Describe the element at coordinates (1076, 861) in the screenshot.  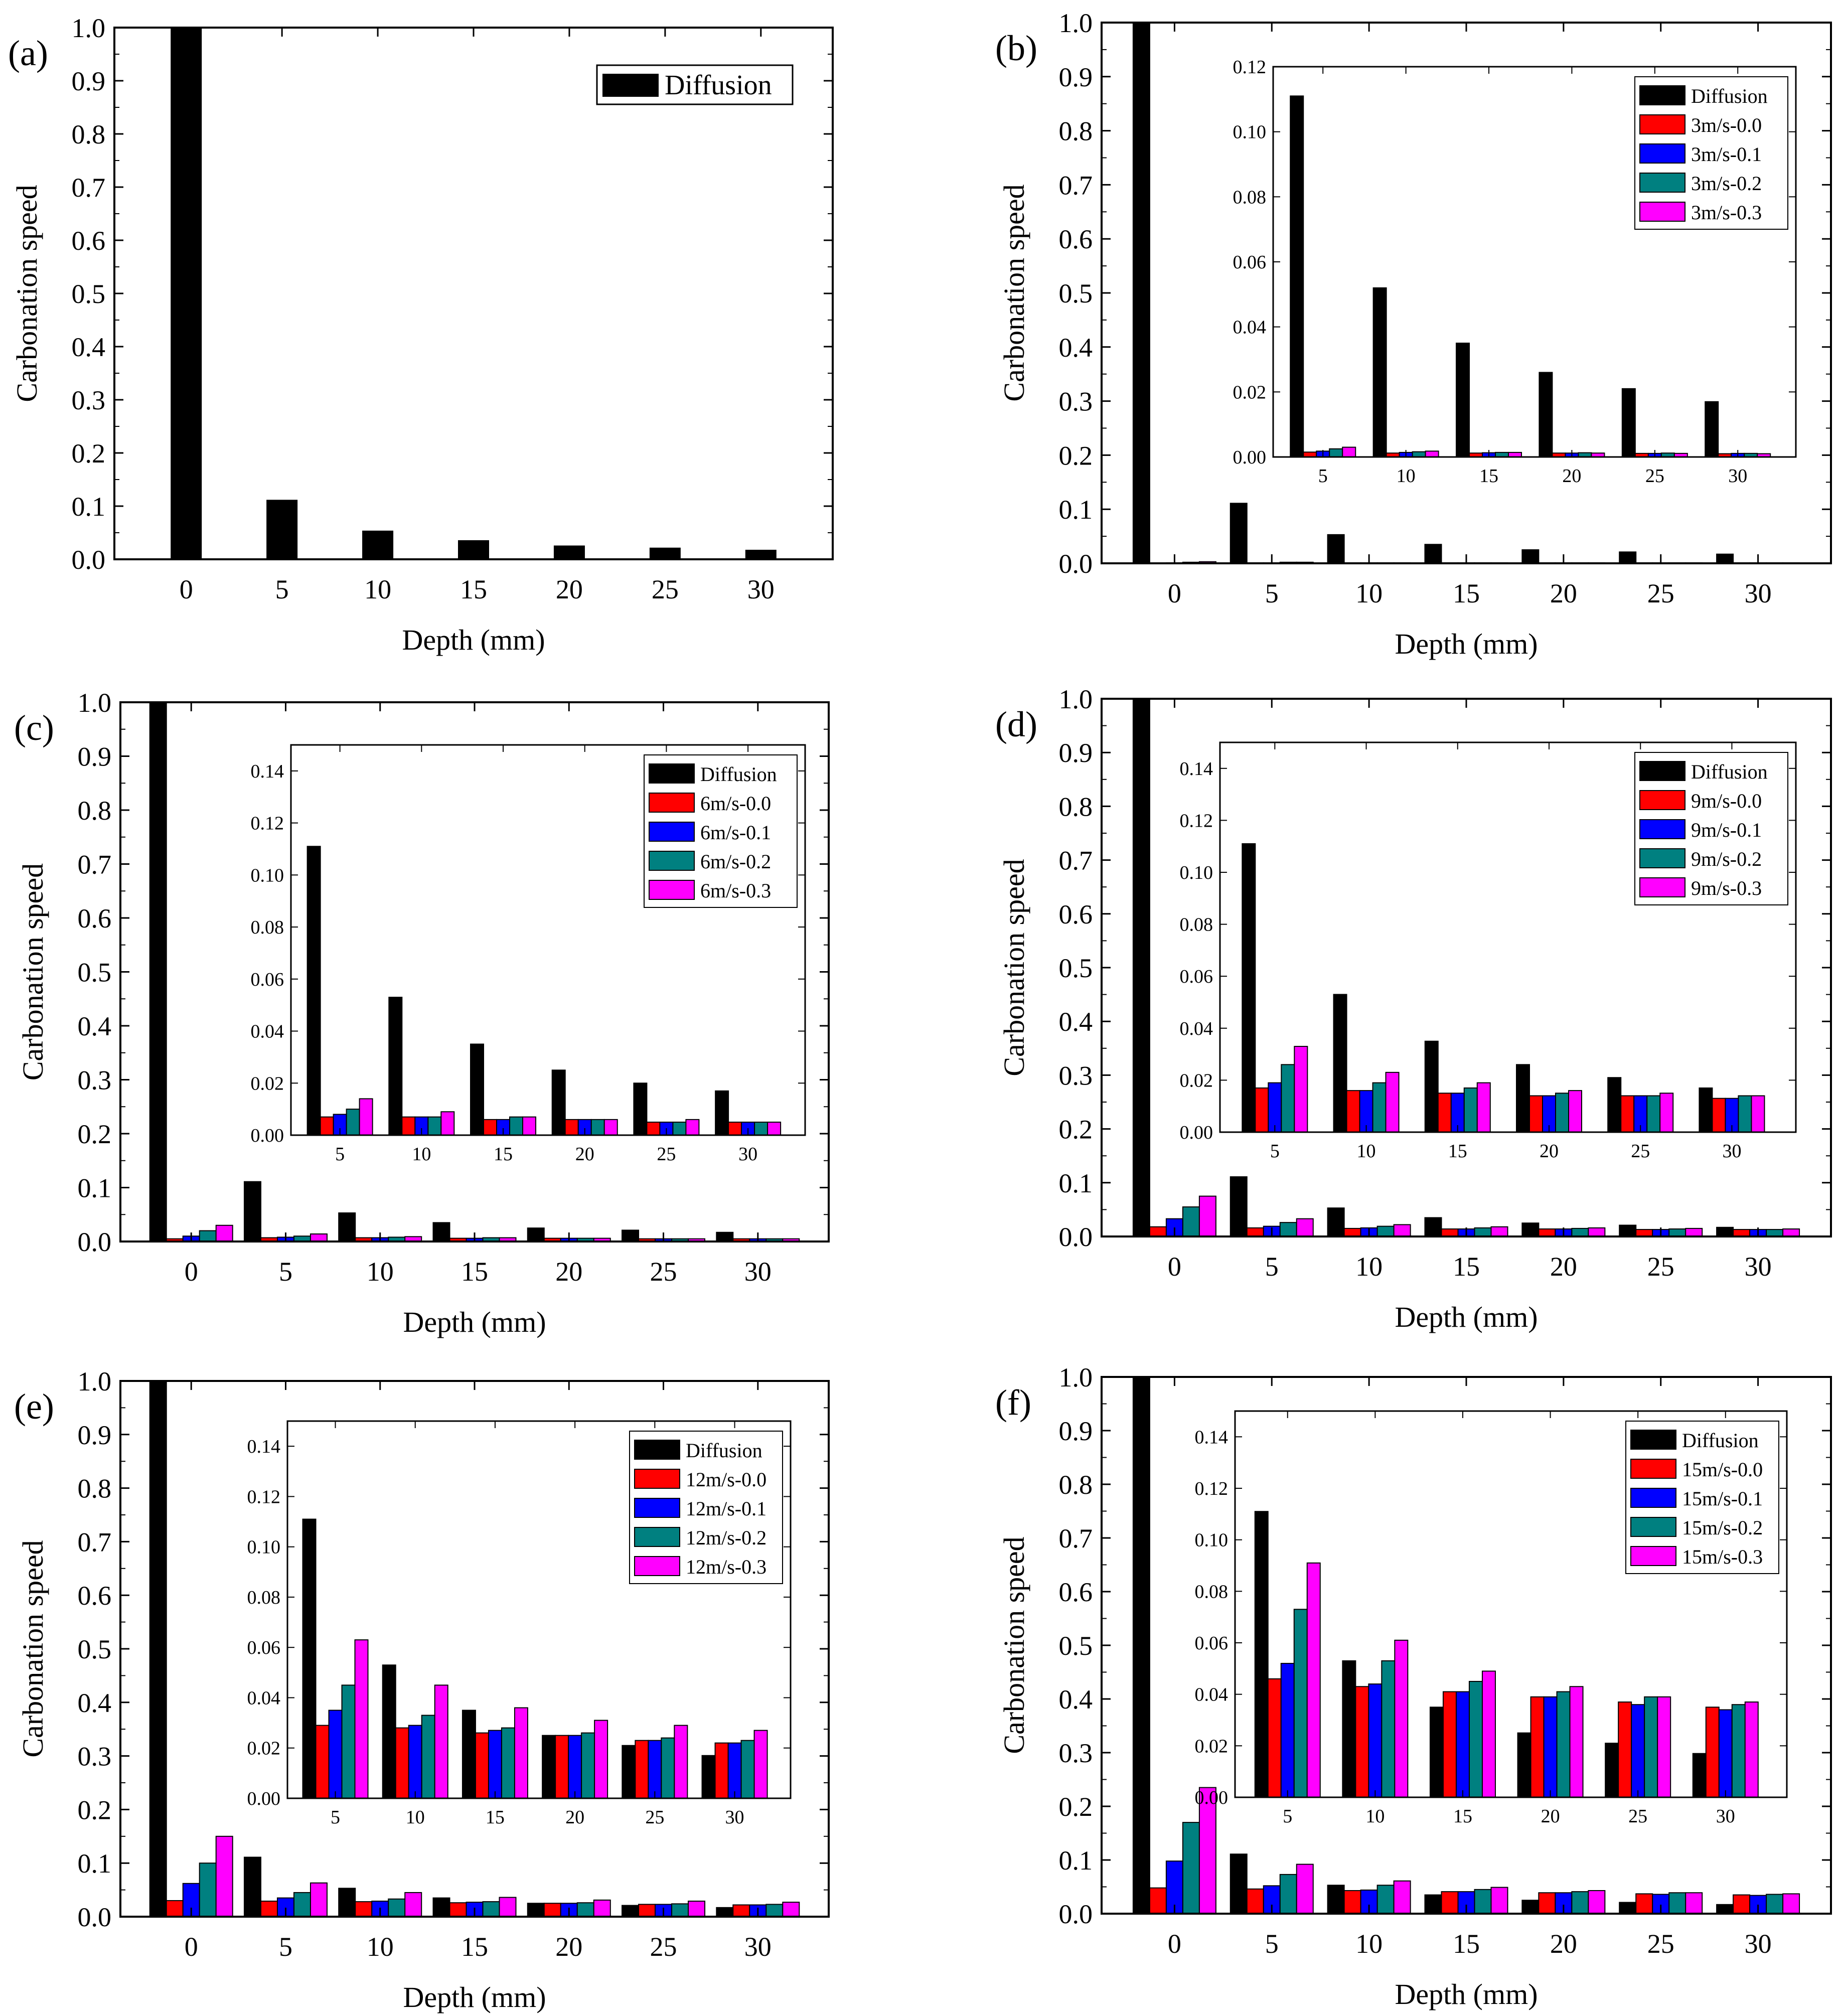
I see `y-tick-label: 0.7` at that location.